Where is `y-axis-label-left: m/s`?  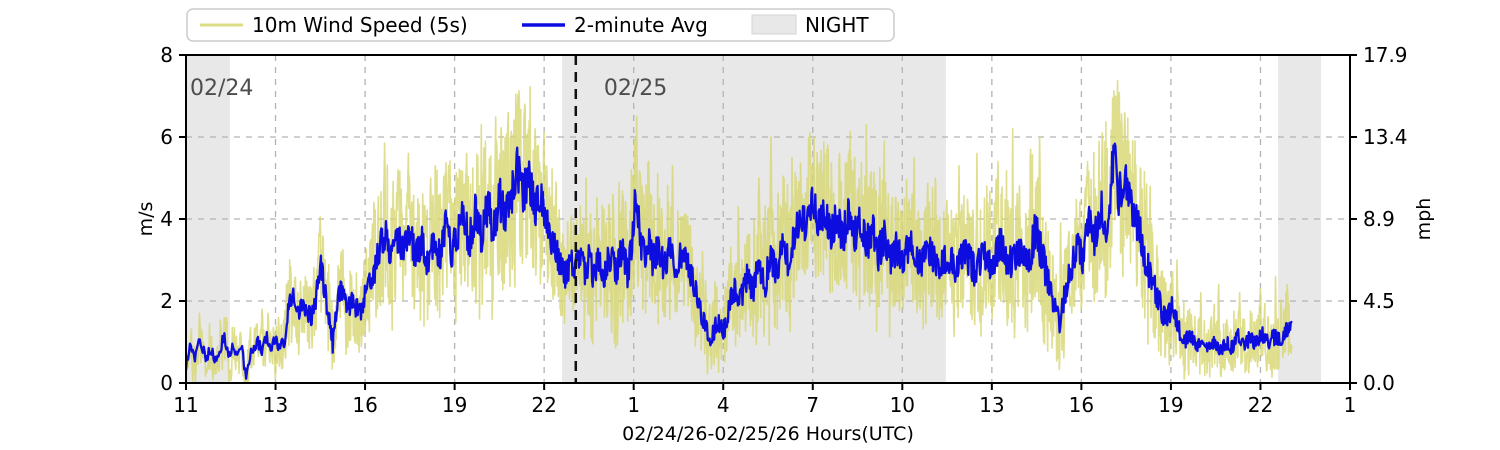 y-axis-label-left: m/s is located at coordinates (146, 219).